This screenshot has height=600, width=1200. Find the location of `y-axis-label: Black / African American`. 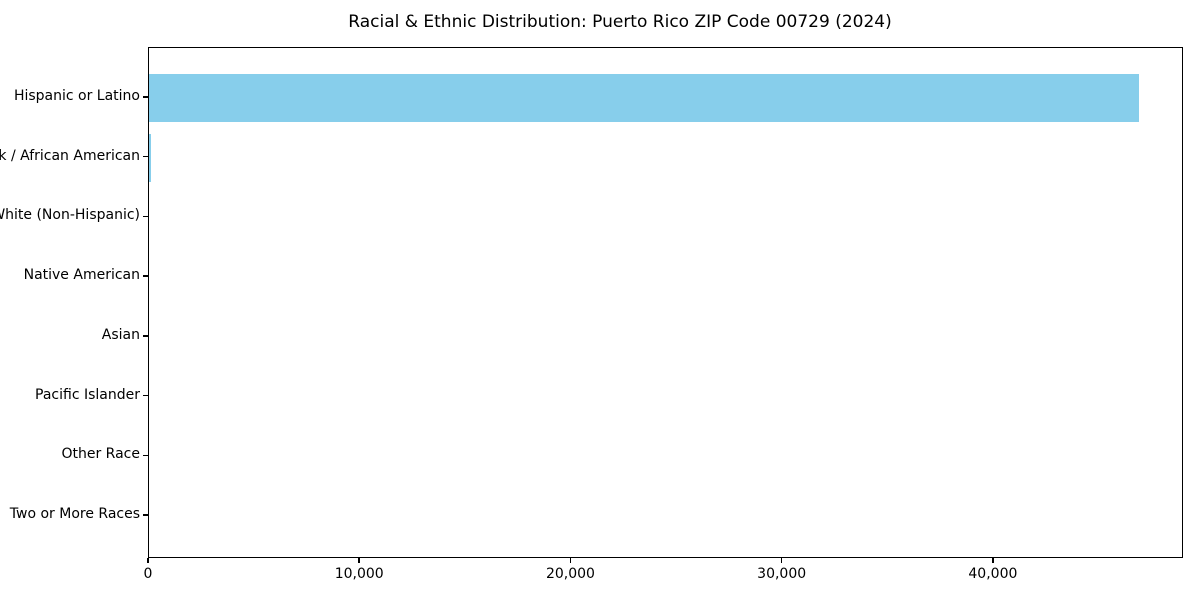

y-axis-label: Black / African American is located at coordinates (70, 155).